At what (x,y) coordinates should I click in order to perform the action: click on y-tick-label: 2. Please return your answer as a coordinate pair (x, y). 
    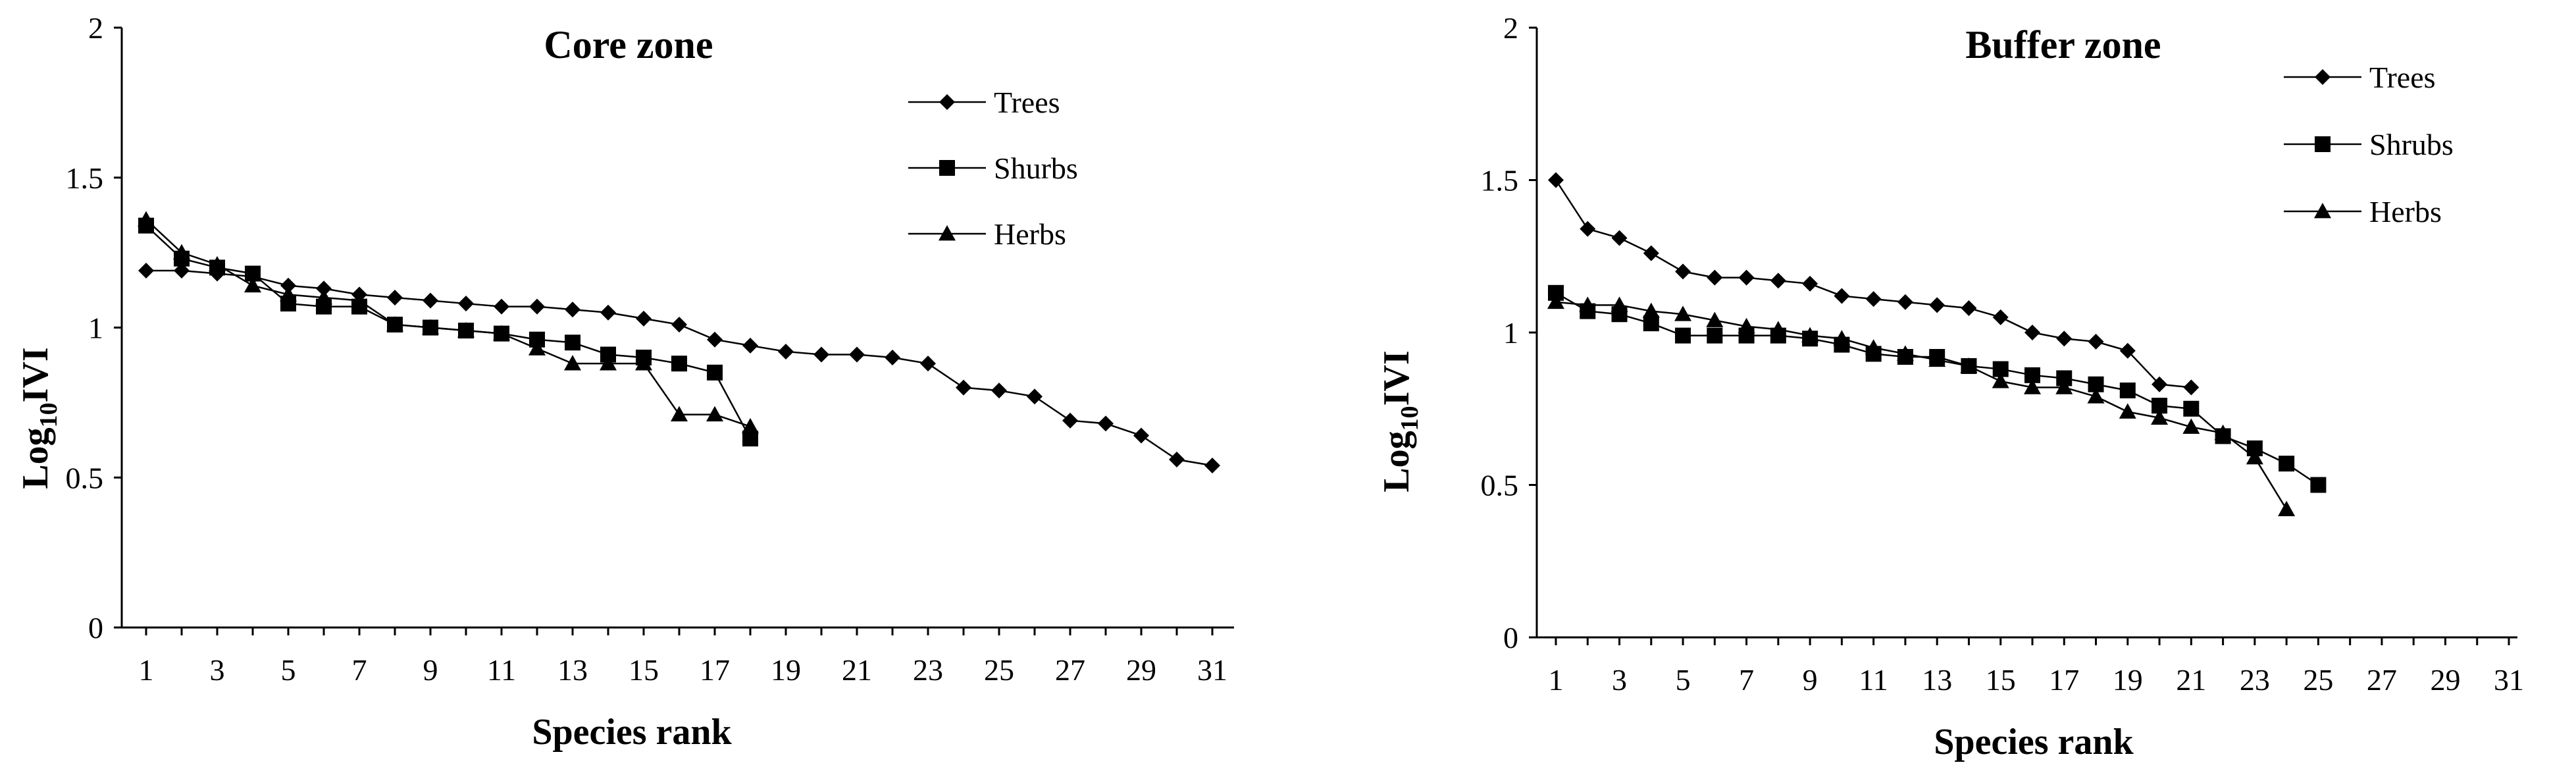
    Looking at the image, I should click on (95, 28).